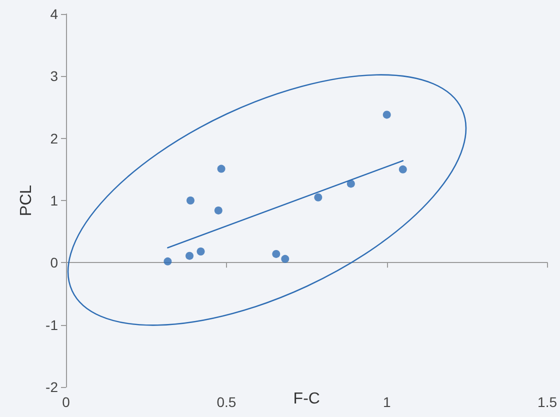 The image size is (560, 417). What do you see at coordinates (52, 387) in the screenshot?
I see `y-tick-label: -2` at bounding box center [52, 387].